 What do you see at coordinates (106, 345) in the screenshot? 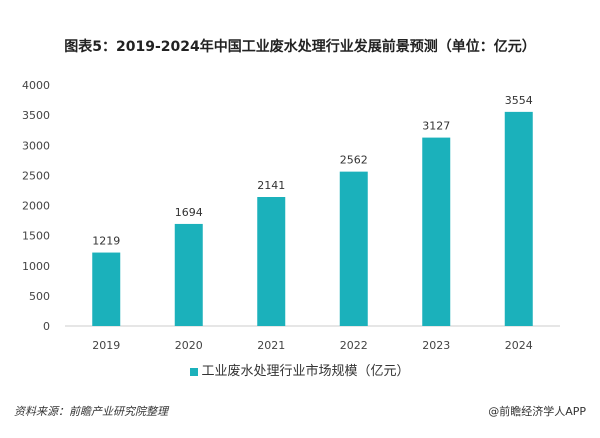
I see `x-tick-label: 2019` at bounding box center [106, 345].